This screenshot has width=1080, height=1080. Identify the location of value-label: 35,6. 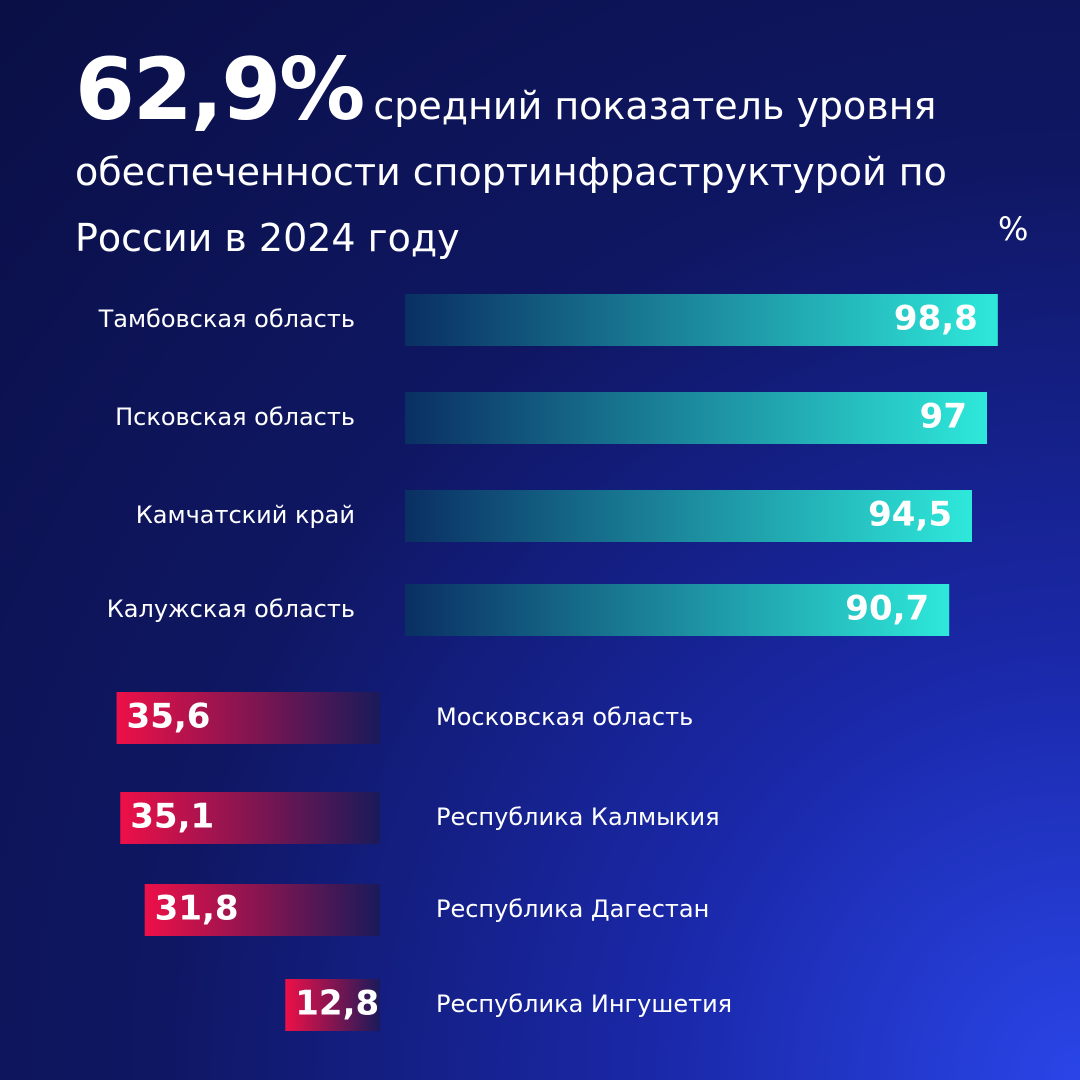
(169, 717).